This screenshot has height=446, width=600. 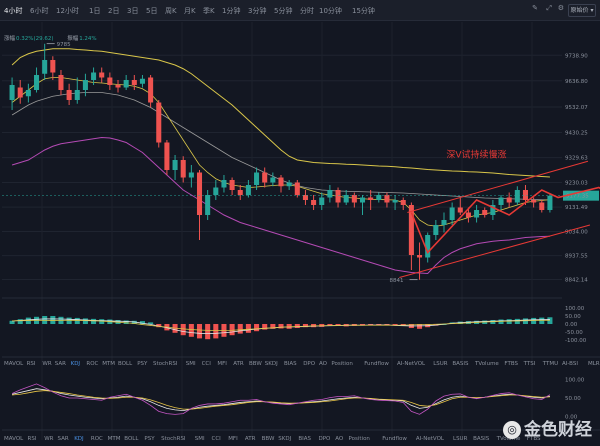 I want to click on price-tick-label: 9532.07, so click(x=576, y=108).